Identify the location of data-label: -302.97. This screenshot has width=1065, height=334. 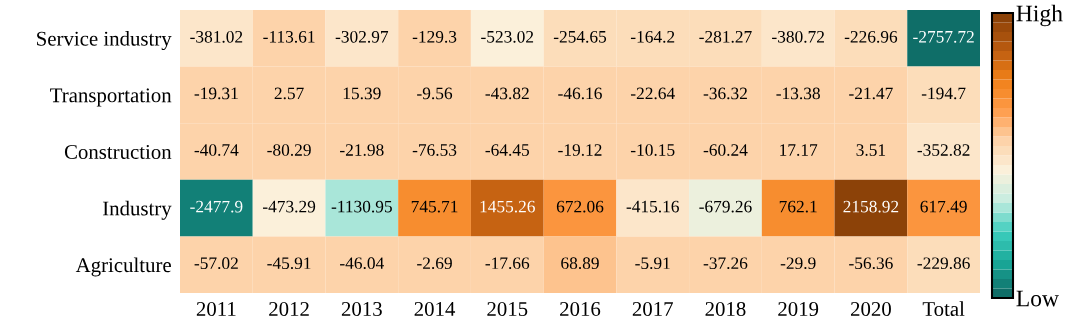
(362, 36).